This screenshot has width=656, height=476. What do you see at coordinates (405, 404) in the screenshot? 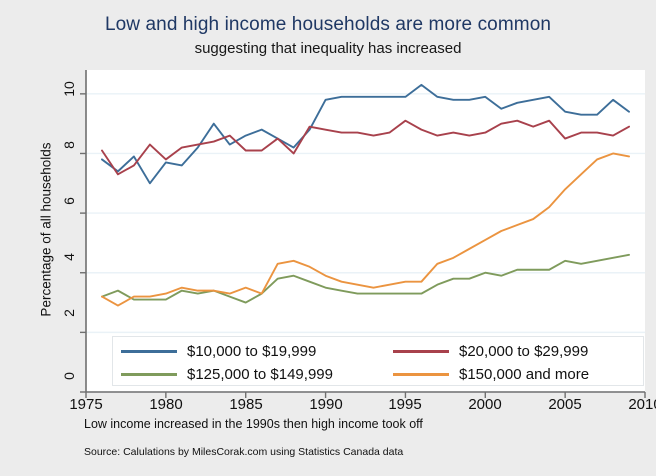
I see `x-axis-tick-label: 1995` at bounding box center [405, 404].